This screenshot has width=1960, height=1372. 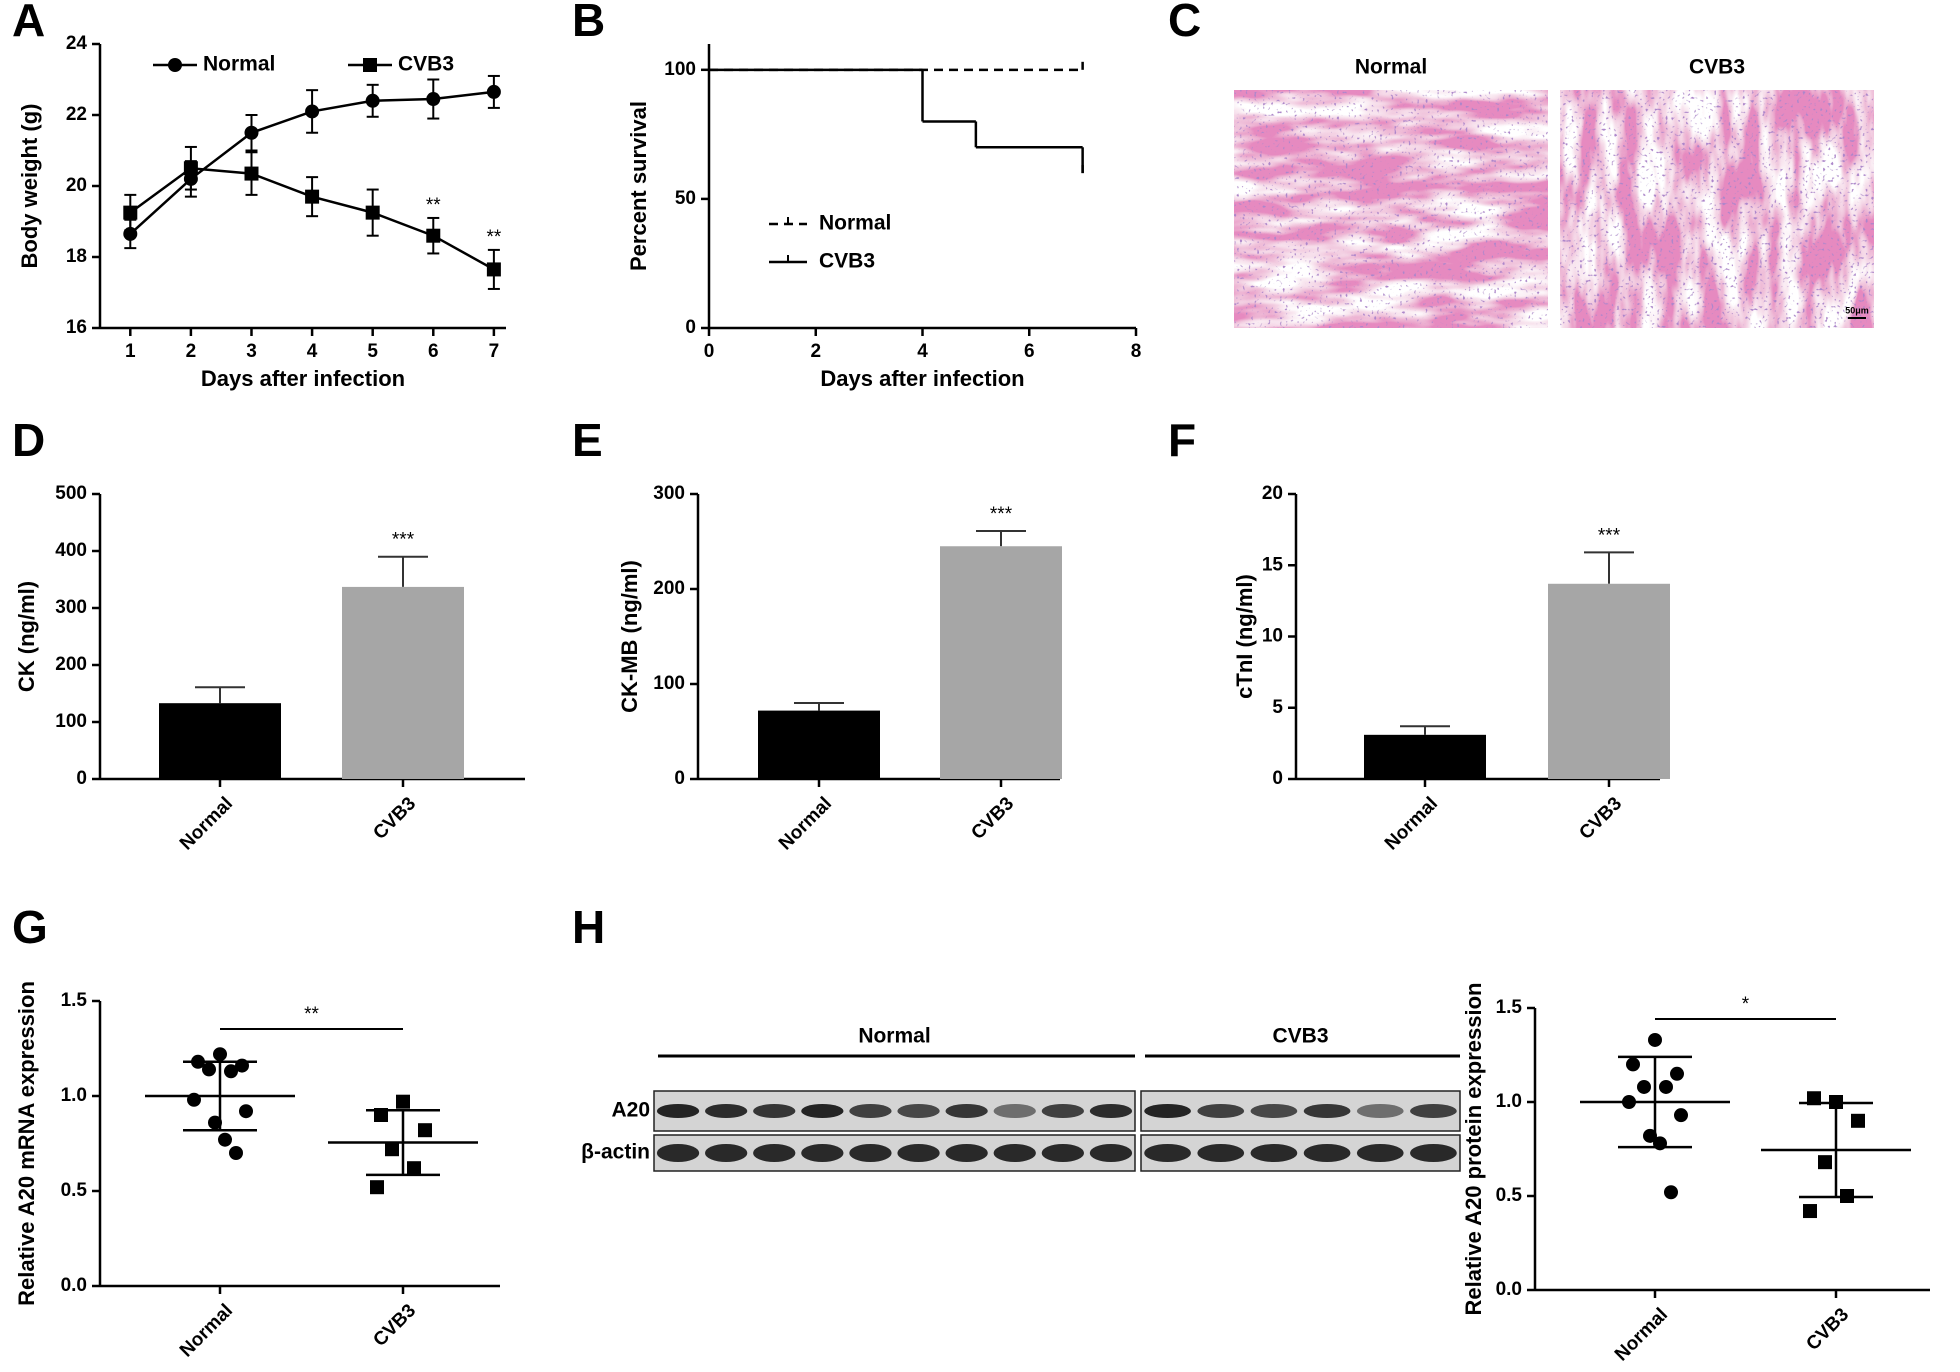 What do you see at coordinates (403, 540) in the screenshot?
I see `annotation: ***` at bounding box center [403, 540].